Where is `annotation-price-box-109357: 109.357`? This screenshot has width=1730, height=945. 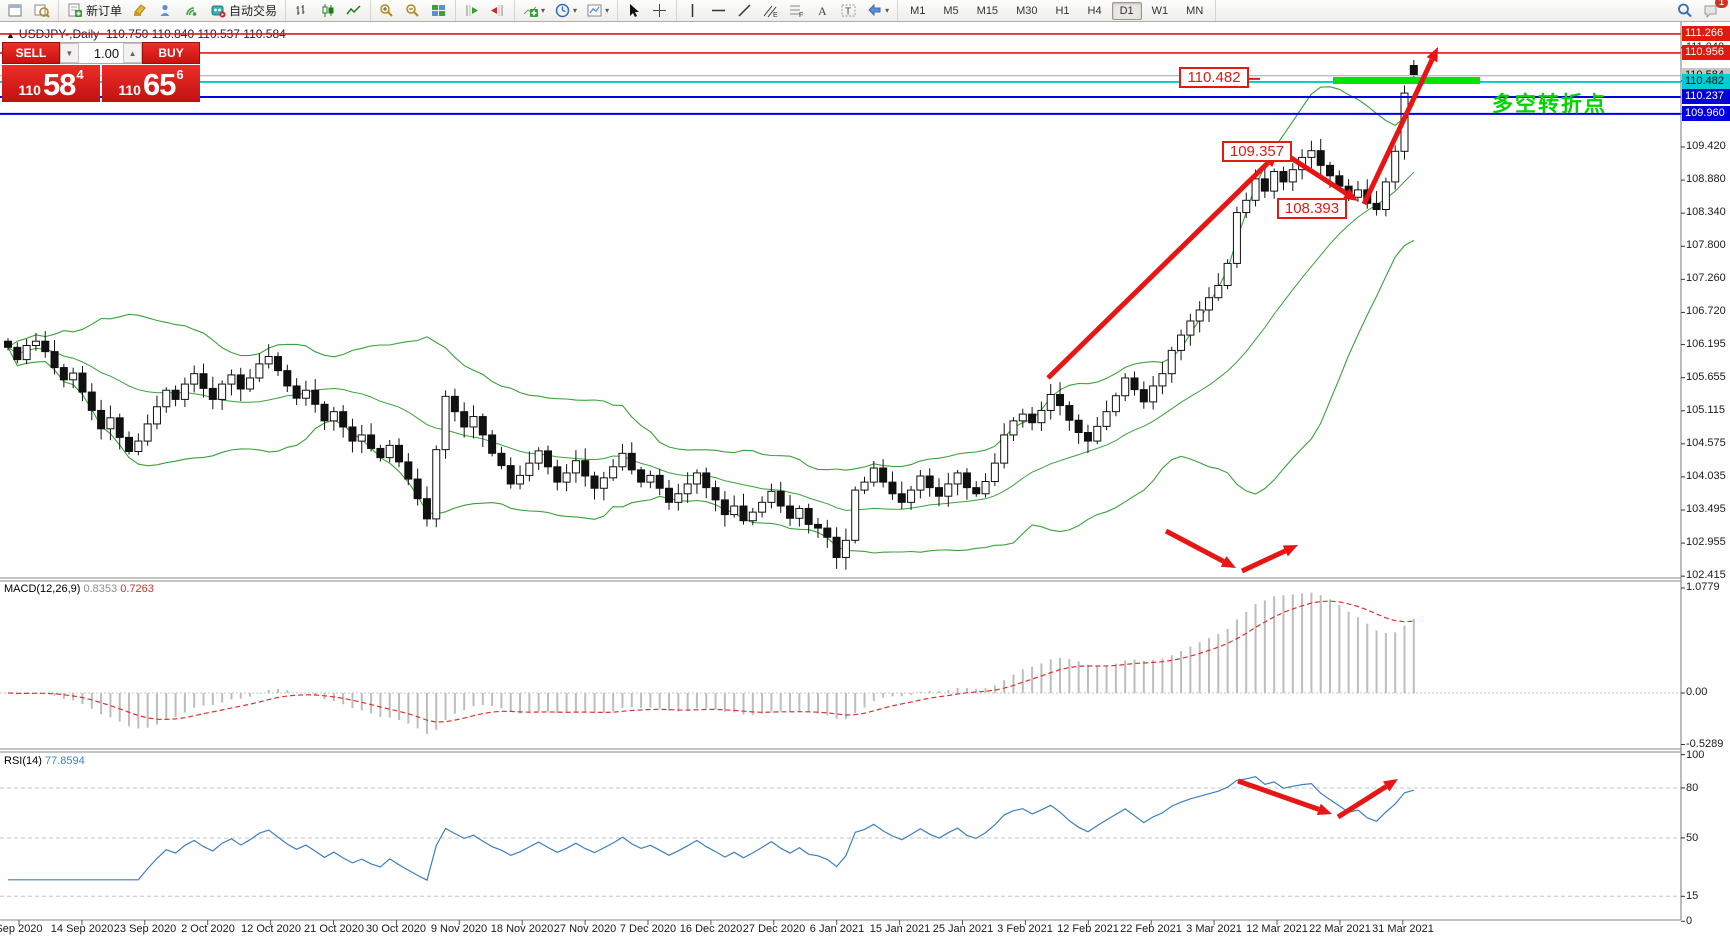
annotation-price-box-109357: 109.357 is located at coordinates (1257, 151).